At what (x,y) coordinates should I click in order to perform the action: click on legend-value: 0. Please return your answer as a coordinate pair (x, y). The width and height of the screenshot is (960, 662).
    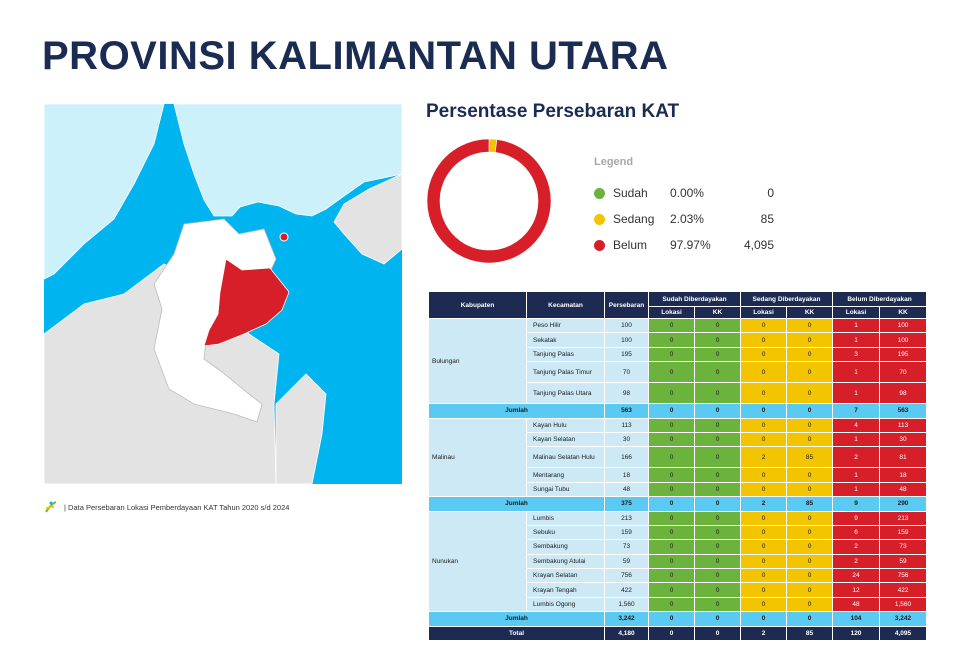
    Looking at the image, I should click on (770, 193).